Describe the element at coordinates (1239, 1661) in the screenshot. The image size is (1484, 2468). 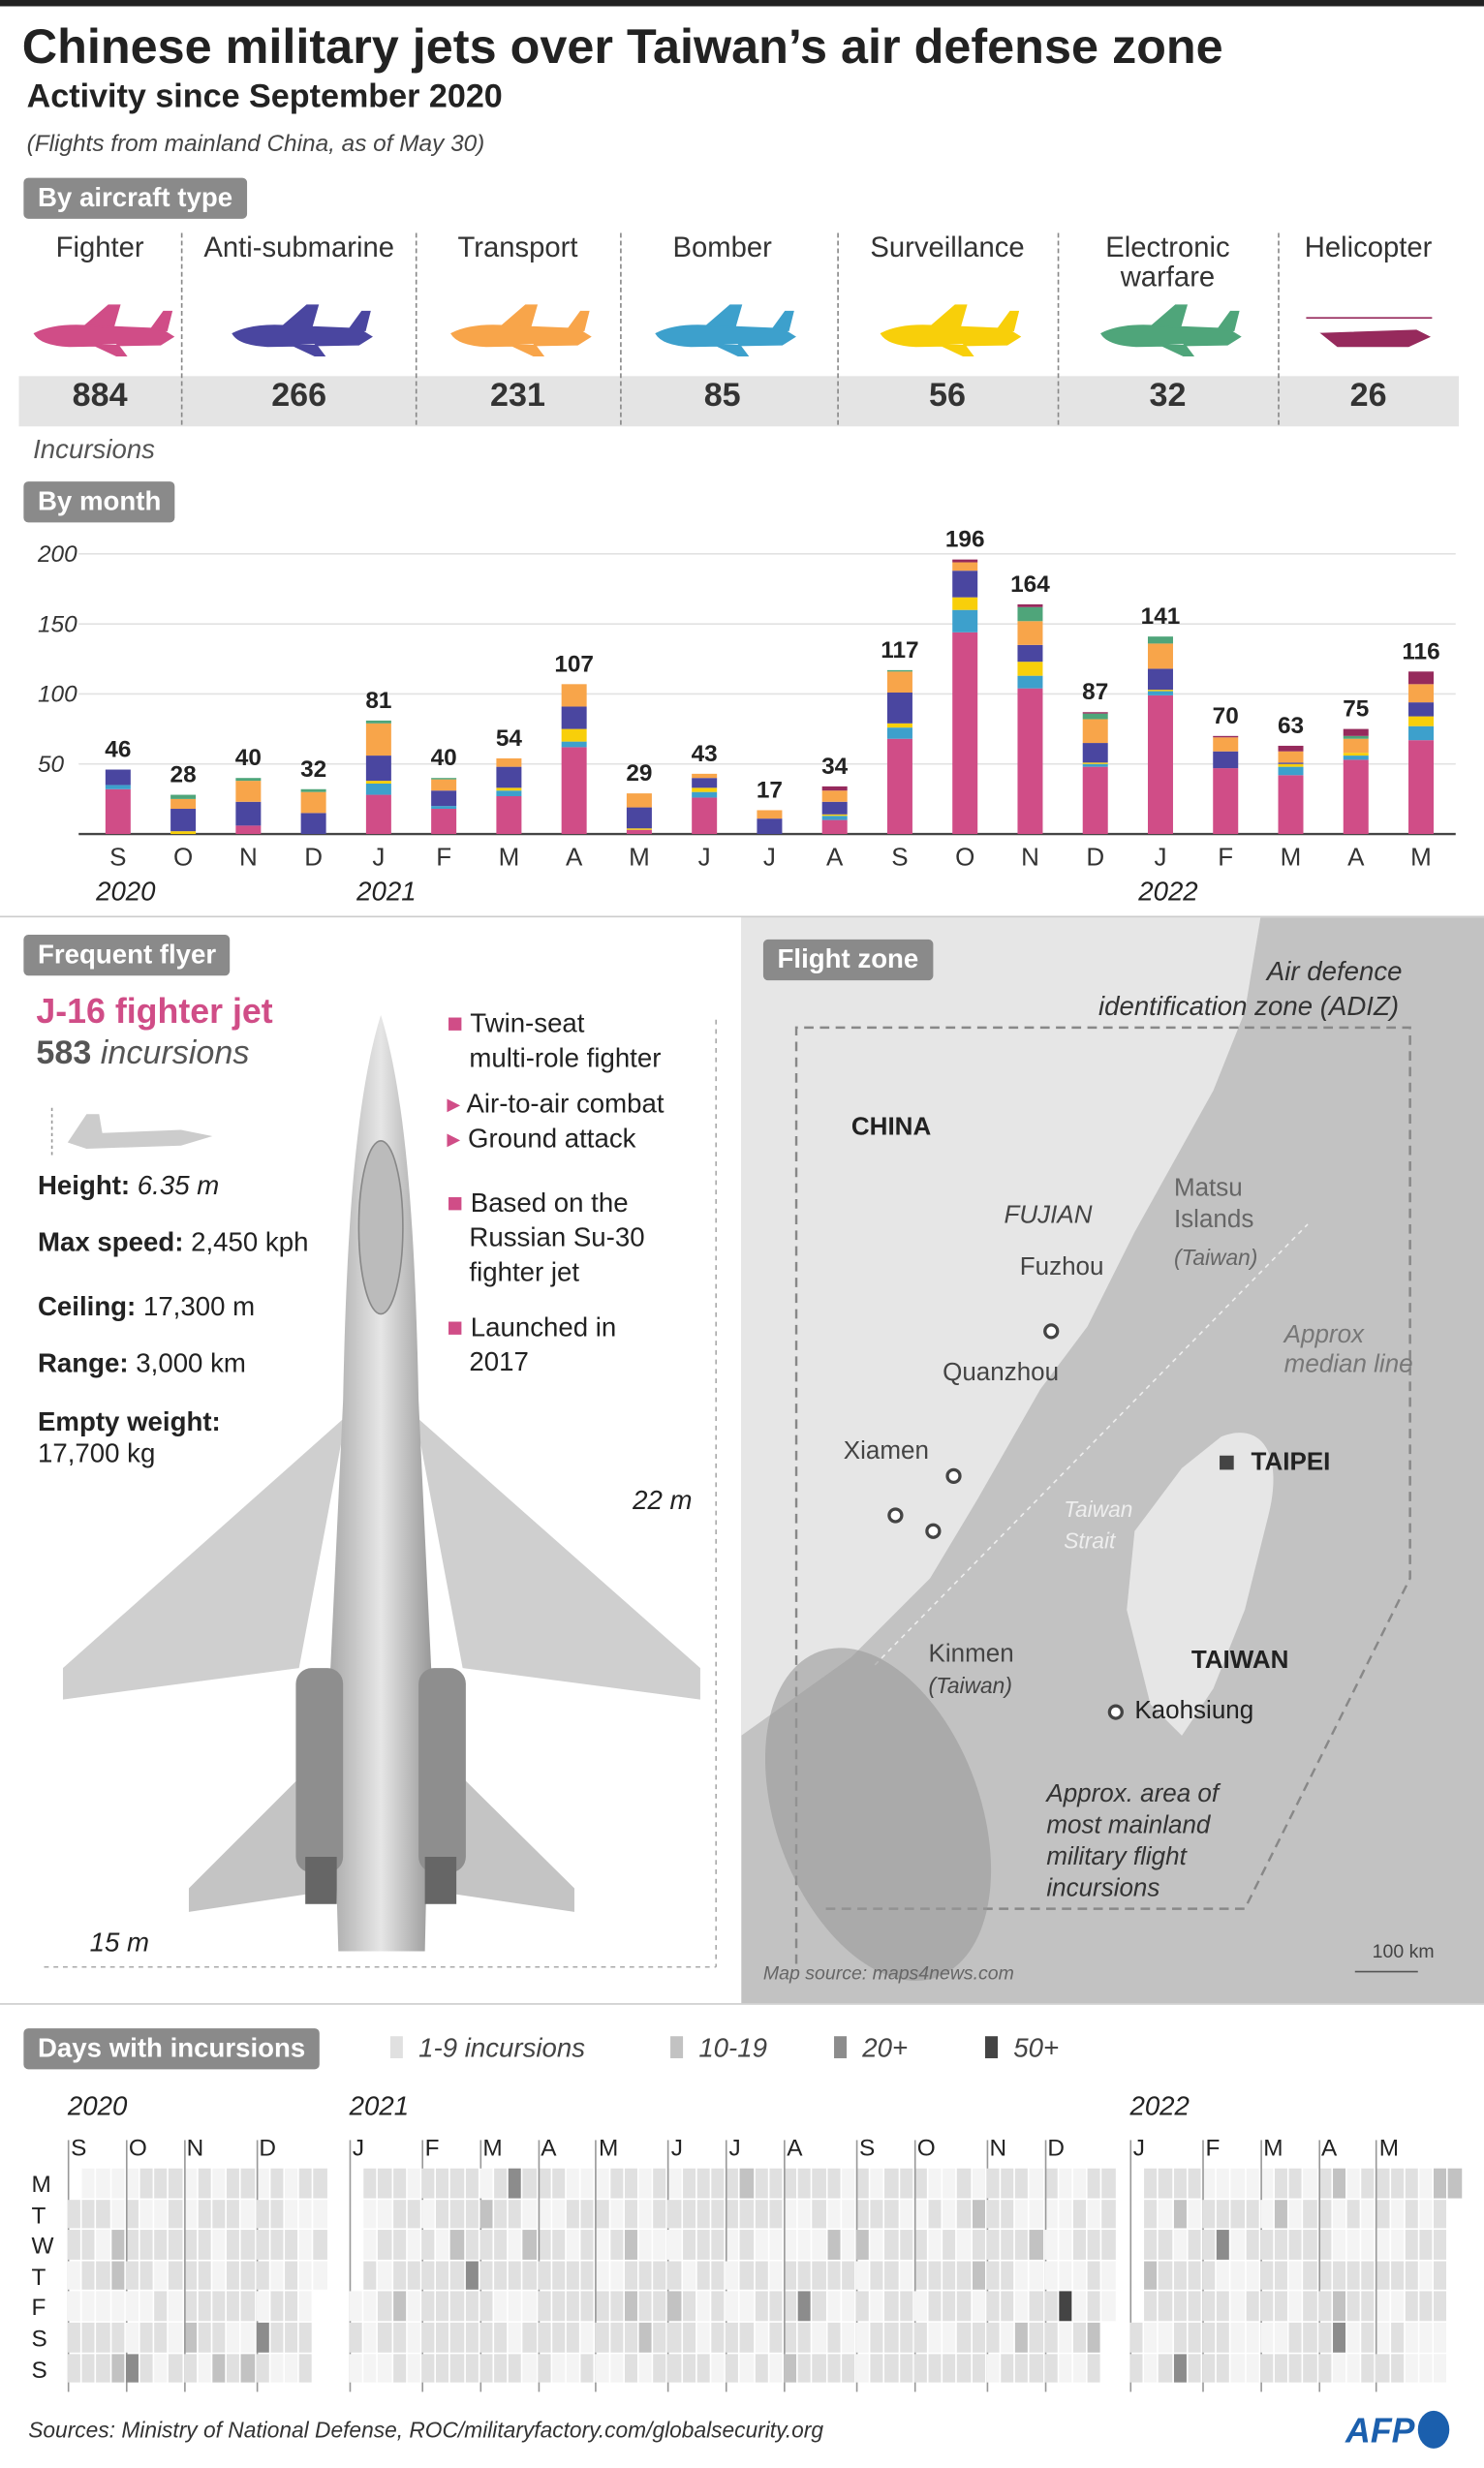
I see `label-taiwan: TAIWAN` at that location.